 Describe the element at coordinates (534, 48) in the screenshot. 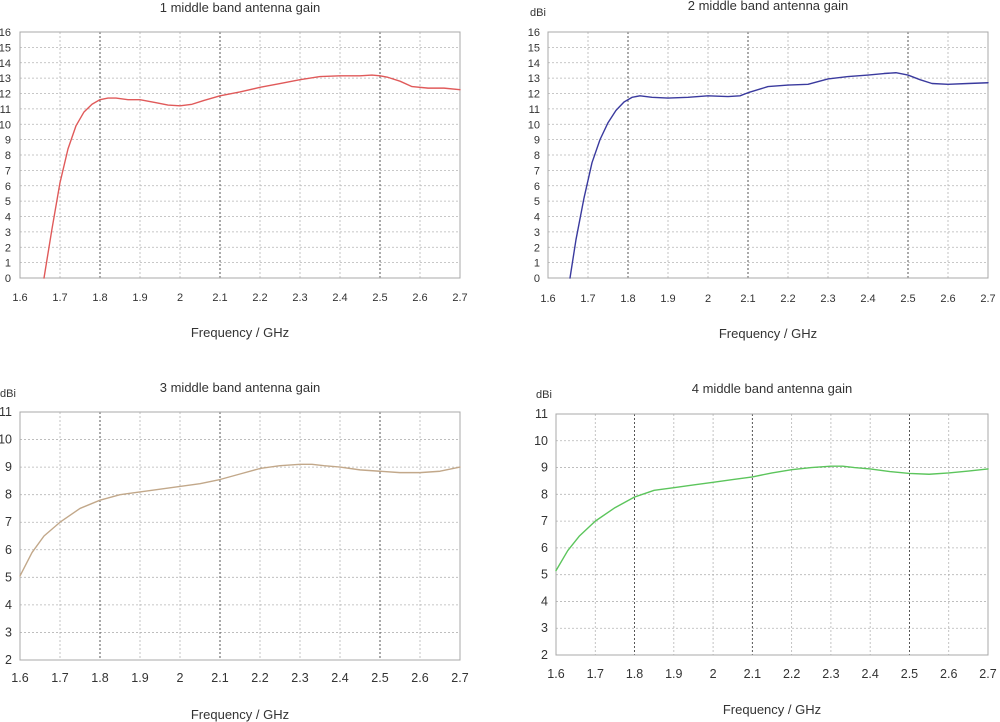

I see `y-tick-label: 15` at that location.